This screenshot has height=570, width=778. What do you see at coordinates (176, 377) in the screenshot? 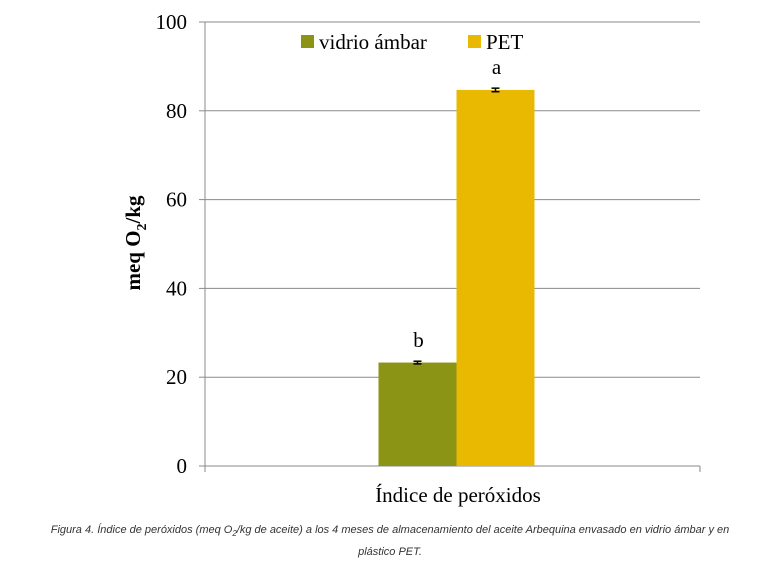
I see `y-tick-label: 20` at bounding box center [176, 377].